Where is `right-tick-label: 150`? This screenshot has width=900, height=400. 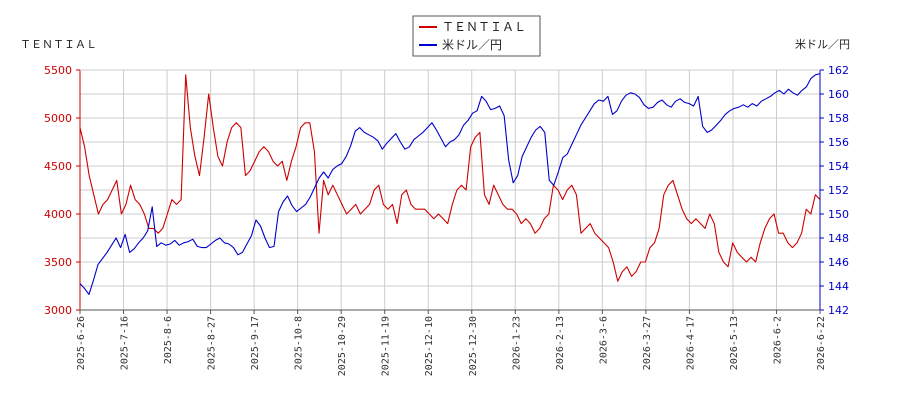 right-tick-label: 150 is located at coordinates (838, 214).